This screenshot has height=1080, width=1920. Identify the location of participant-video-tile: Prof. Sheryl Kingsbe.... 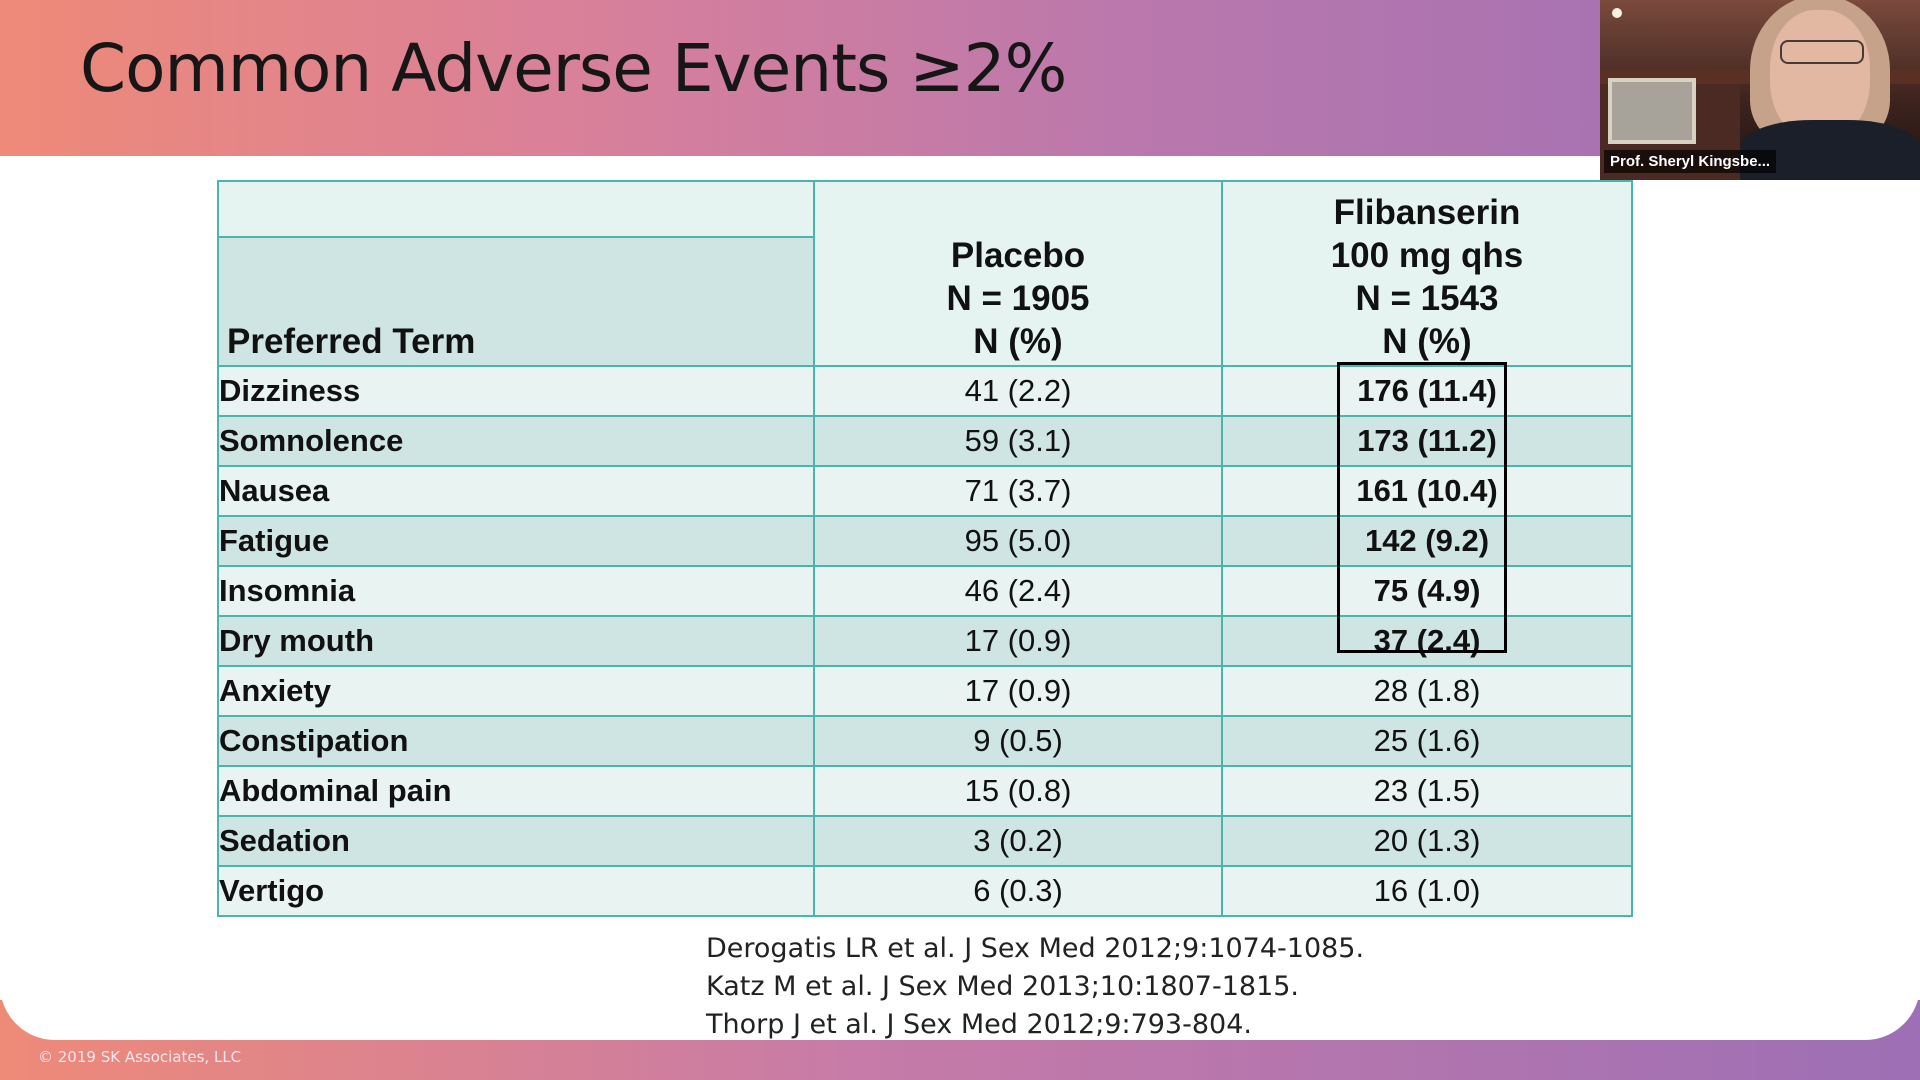
(1760, 90).